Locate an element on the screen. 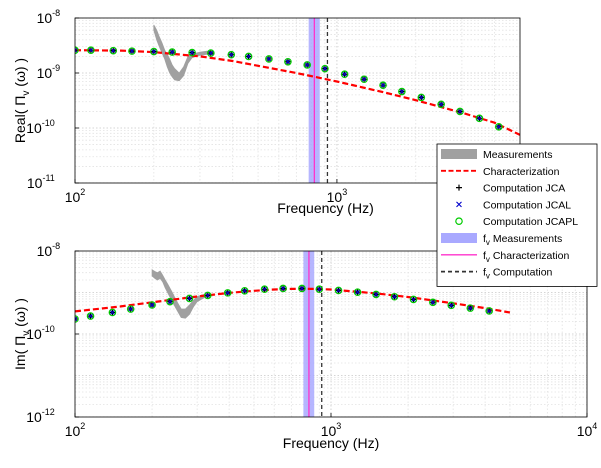  legend-label: fv Computation is located at coordinates (518, 274).